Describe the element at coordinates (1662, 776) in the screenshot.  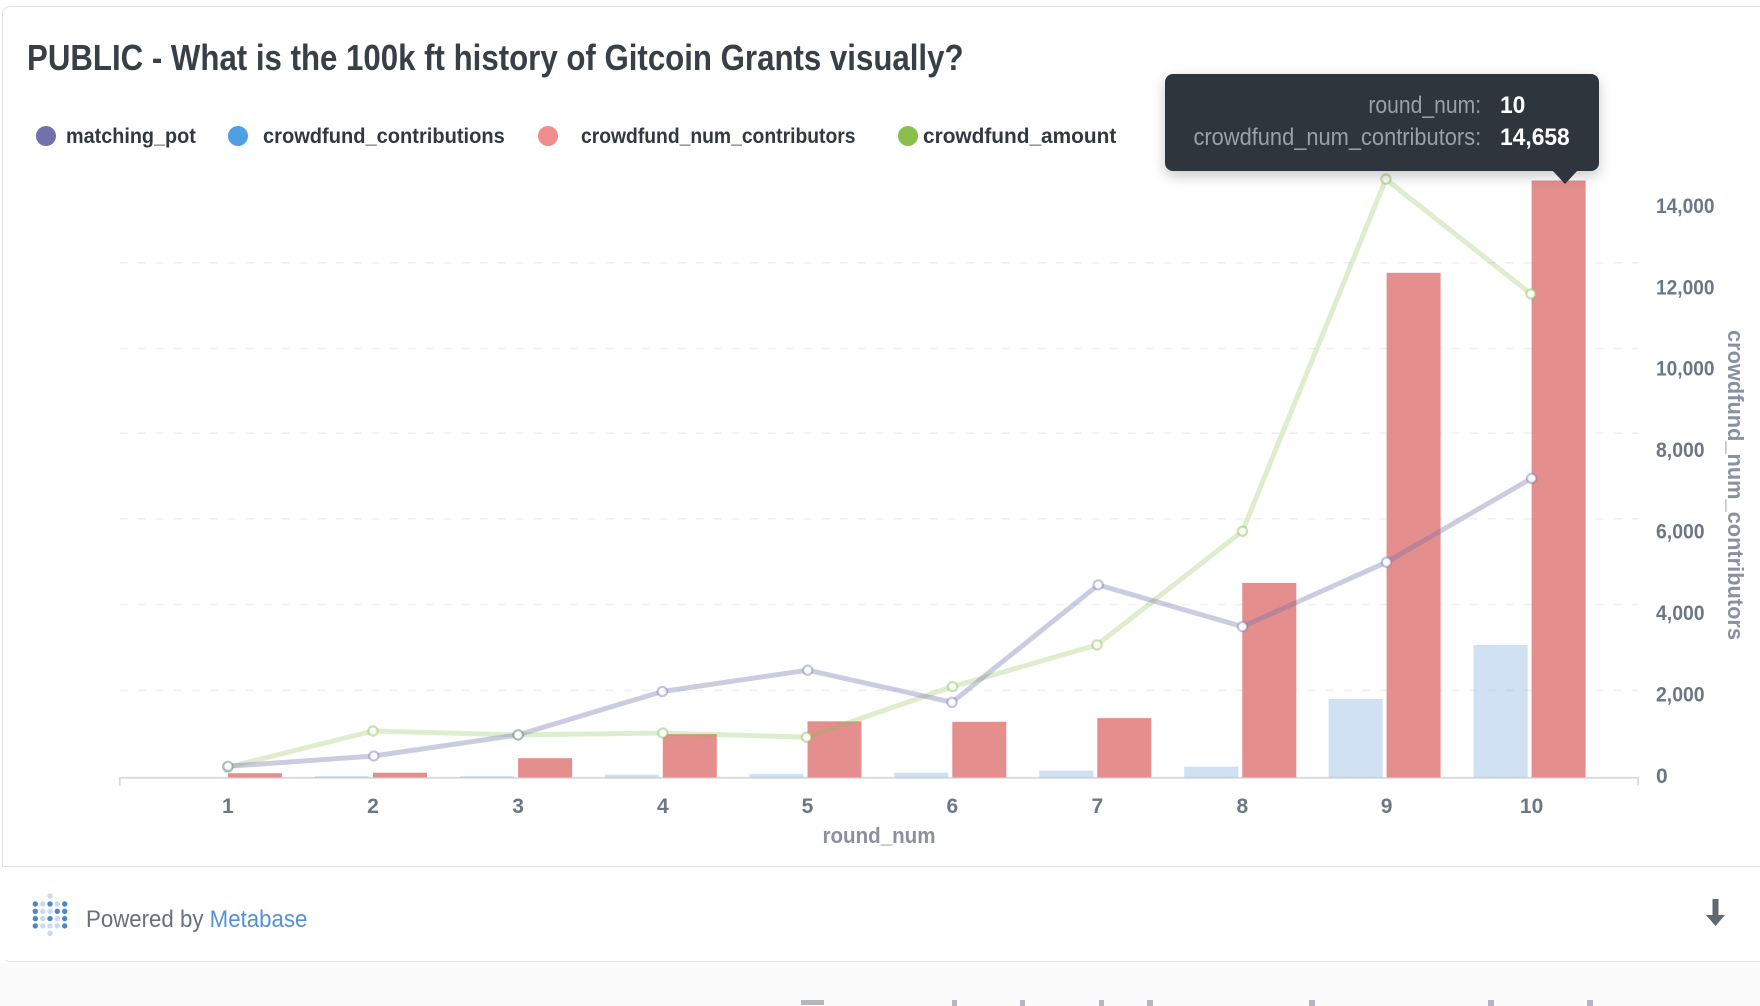
I see `svg-text: 0` at that location.